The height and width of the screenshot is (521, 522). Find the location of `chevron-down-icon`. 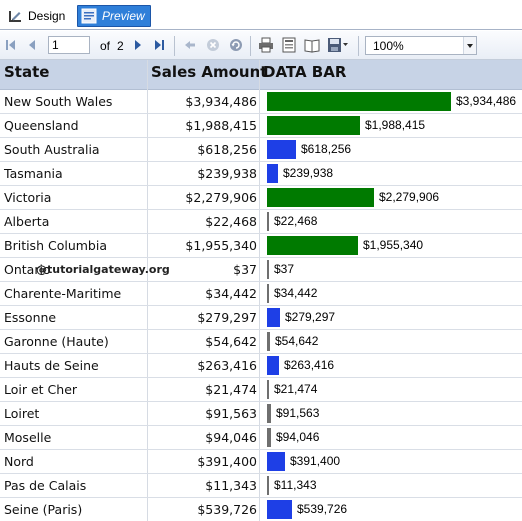

chevron-down-icon is located at coordinates (470, 46).